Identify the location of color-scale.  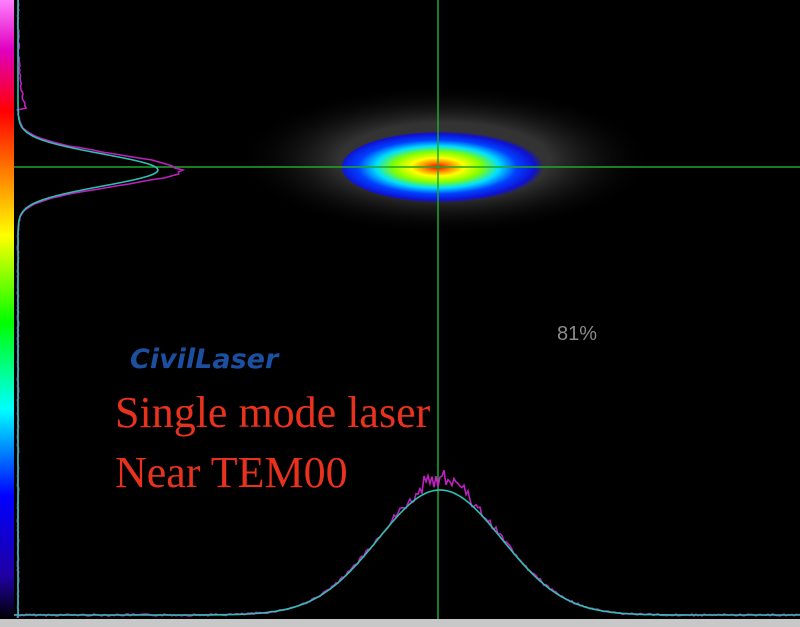
(7, 310).